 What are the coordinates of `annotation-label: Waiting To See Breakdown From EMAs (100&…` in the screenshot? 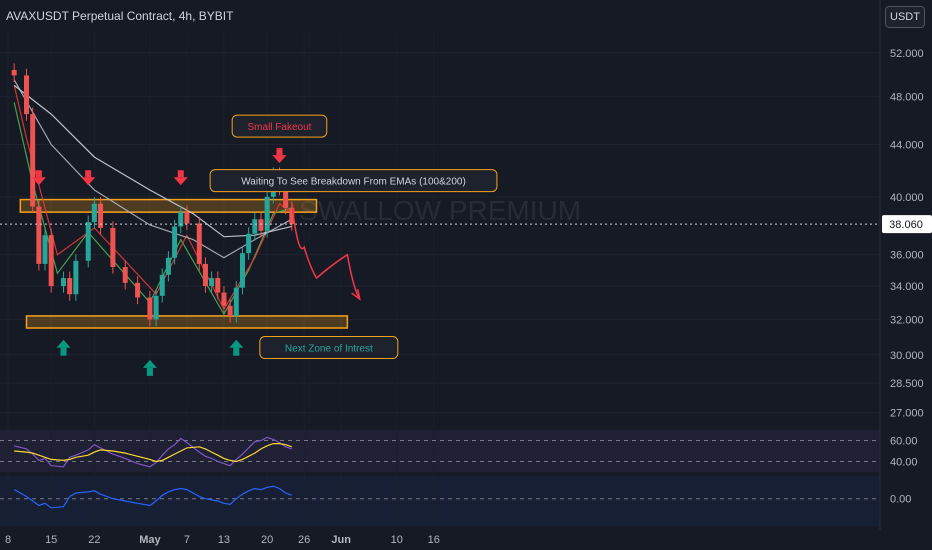 It's located at (353, 182).